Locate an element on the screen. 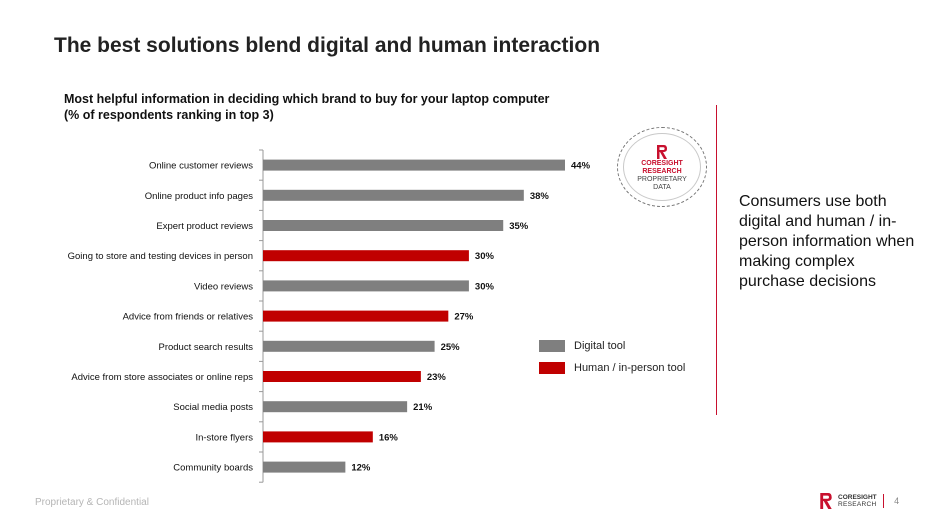 This screenshot has height=526, width=936. legend-swatch-human is located at coordinates (552, 368).